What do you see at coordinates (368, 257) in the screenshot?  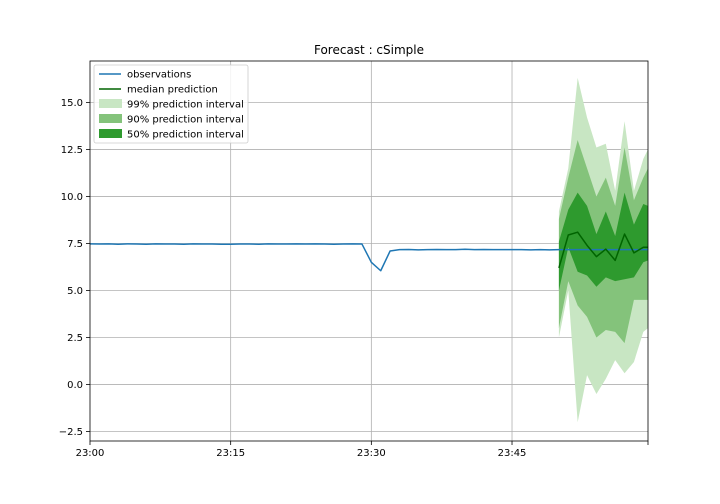 I see `observations-line` at bounding box center [368, 257].